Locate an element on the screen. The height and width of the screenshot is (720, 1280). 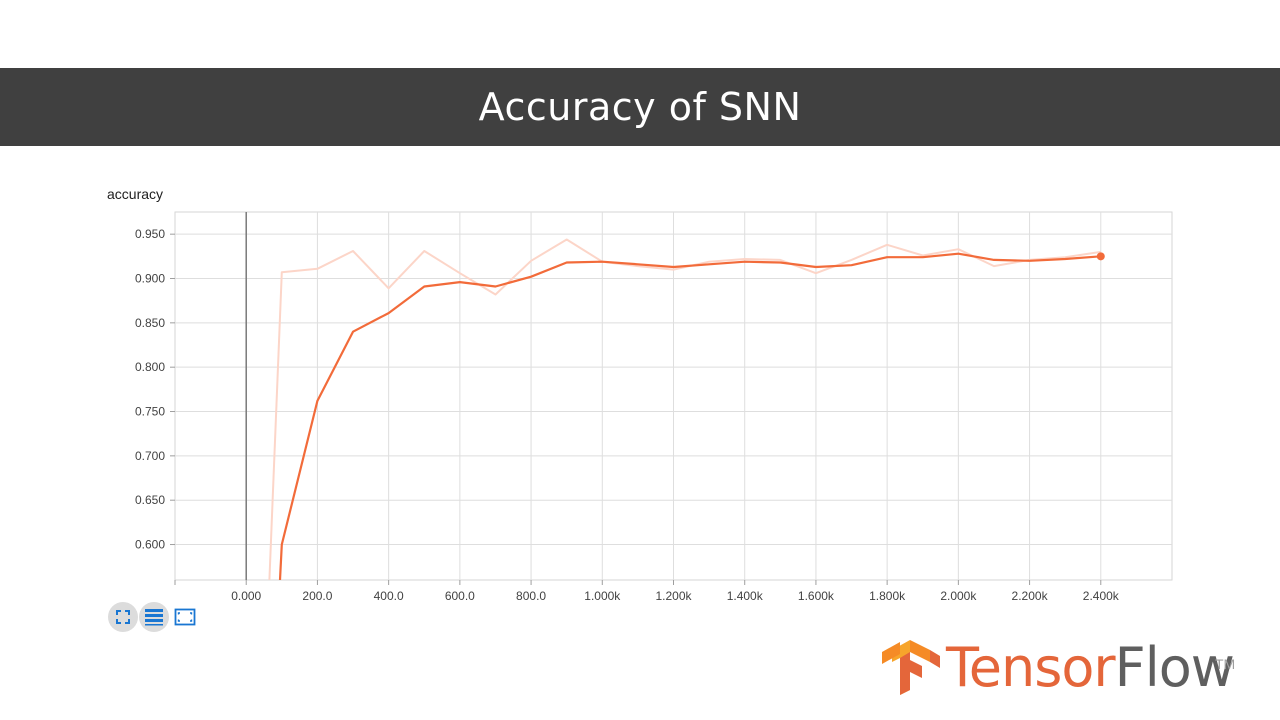
fit-domain-button is located at coordinates (185, 617).